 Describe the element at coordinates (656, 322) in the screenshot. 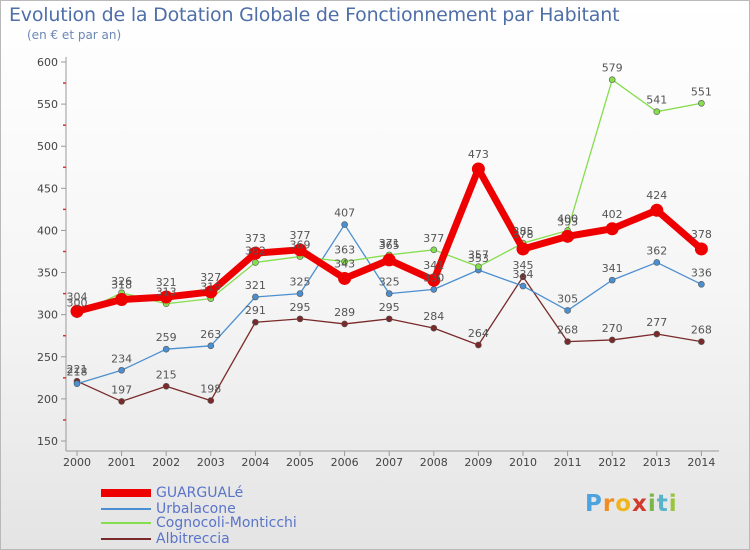

I see `data-label: 277` at that location.